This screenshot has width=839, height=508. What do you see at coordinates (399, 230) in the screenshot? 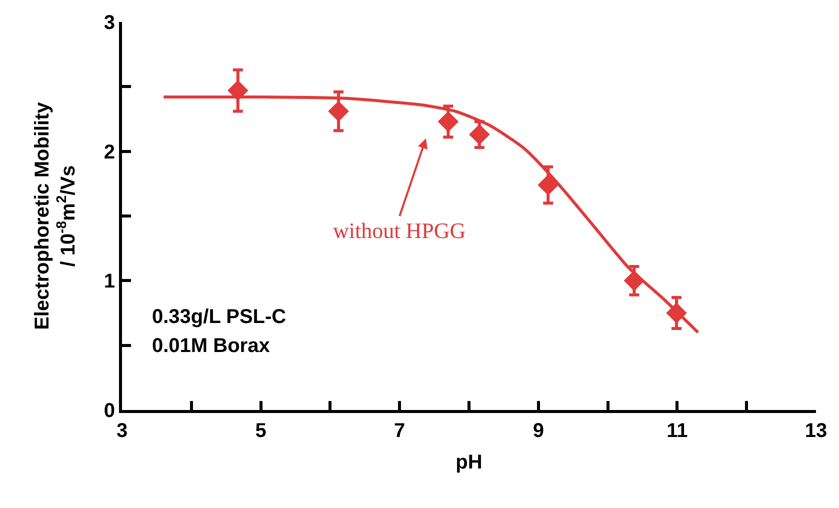
I see `annotation: without HPGG` at bounding box center [399, 230].